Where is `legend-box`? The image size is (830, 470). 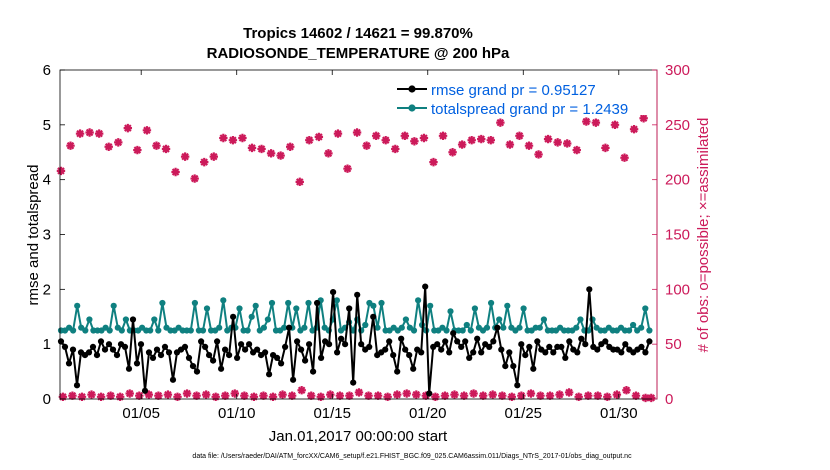 legend-box is located at coordinates (522, 97).